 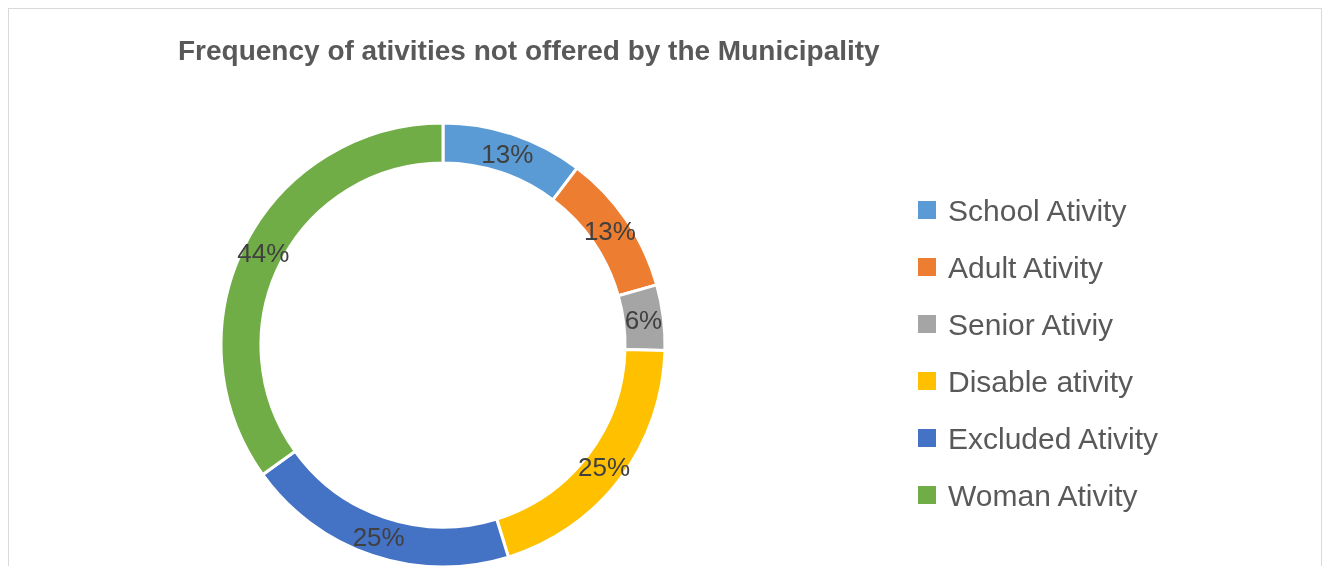 What do you see at coordinates (378, 536) in the screenshot?
I see `data-label: 25%` at bounding box center [378, 536].